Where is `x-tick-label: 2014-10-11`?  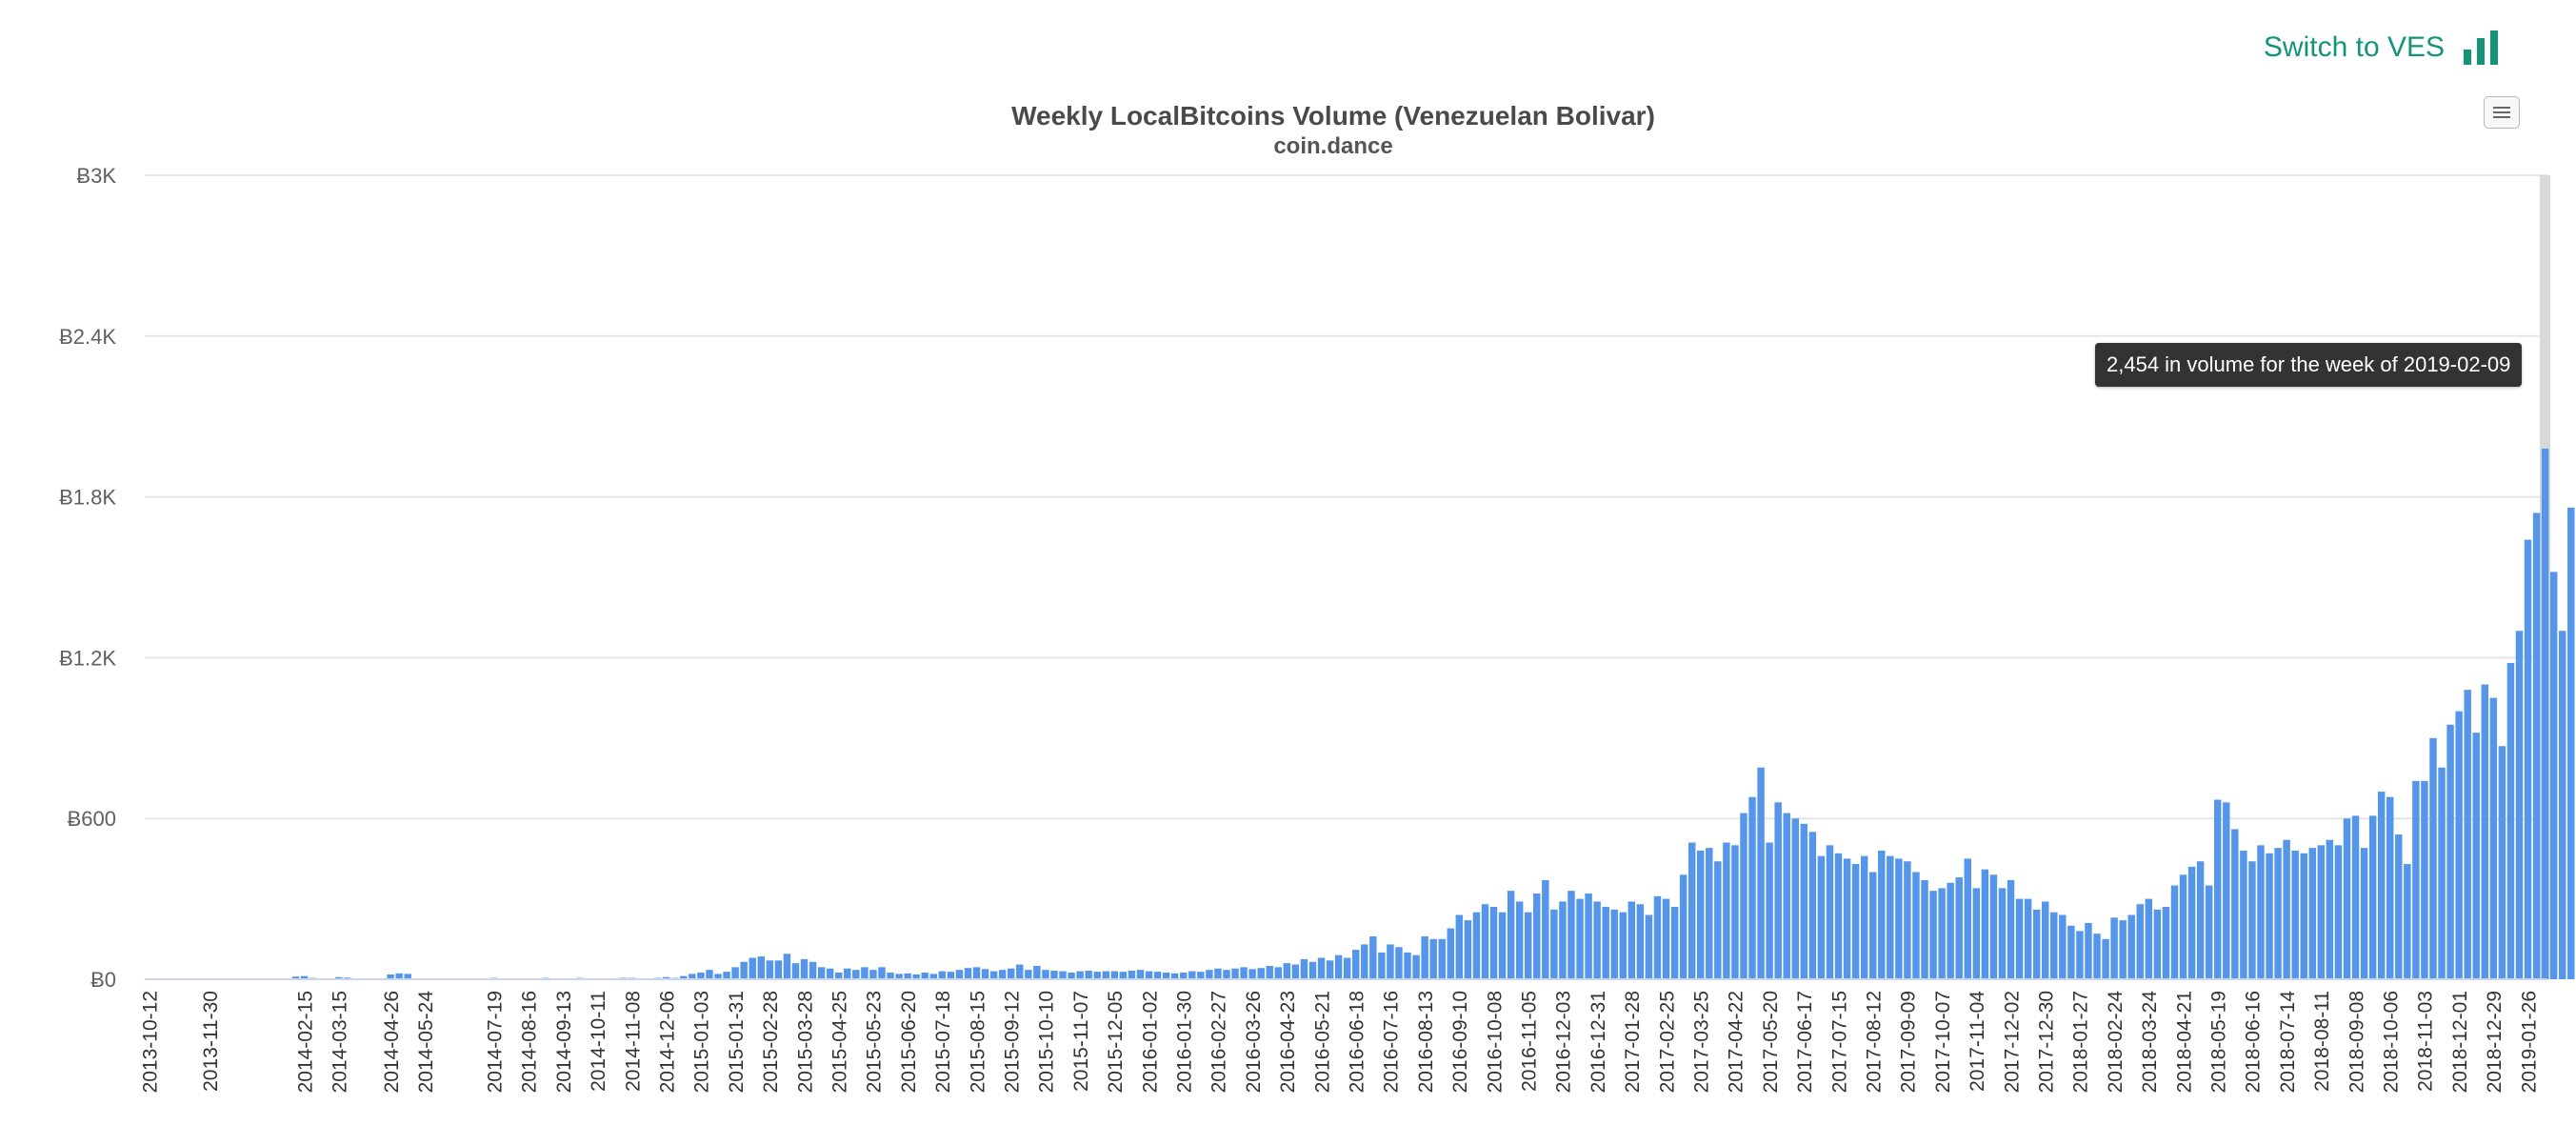 x-tick-label: 2014-10-11 is located at coordinates (598, 1041).